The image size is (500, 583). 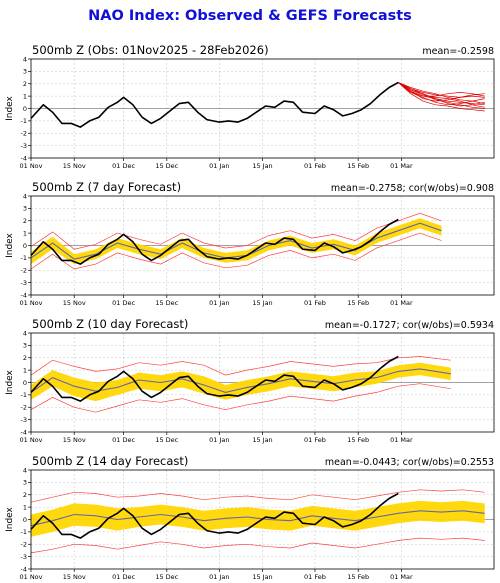 I want to click on panel-title: 500mb Z (14 day Forecast), so click(x=110, y=461).